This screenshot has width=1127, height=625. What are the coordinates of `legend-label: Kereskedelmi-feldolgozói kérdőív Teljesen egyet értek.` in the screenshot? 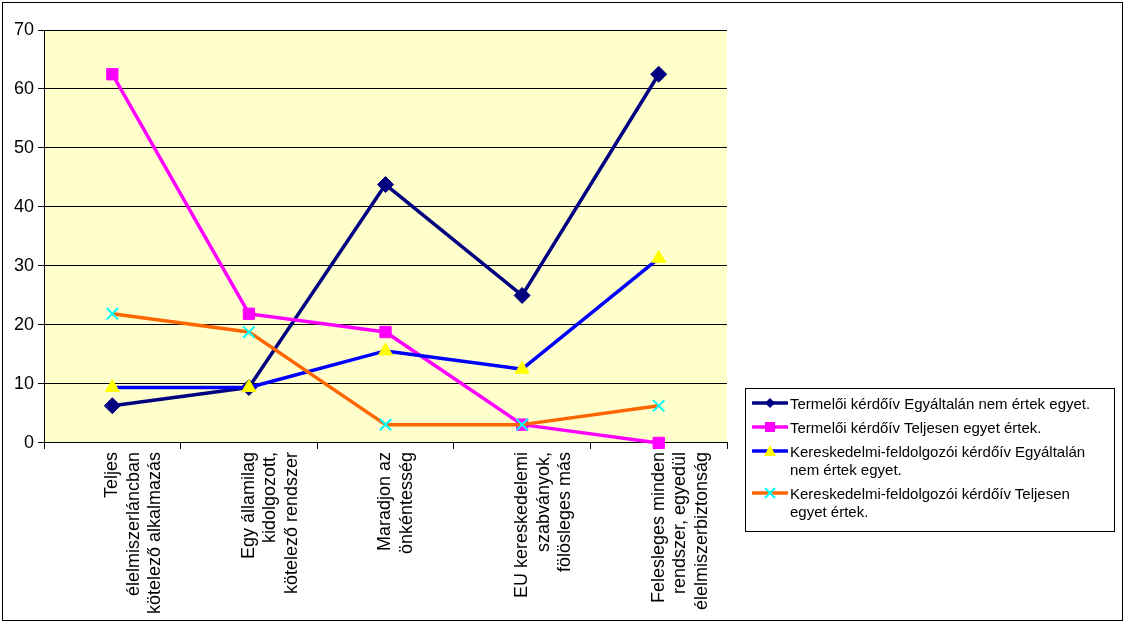 It's located at (930, 503).